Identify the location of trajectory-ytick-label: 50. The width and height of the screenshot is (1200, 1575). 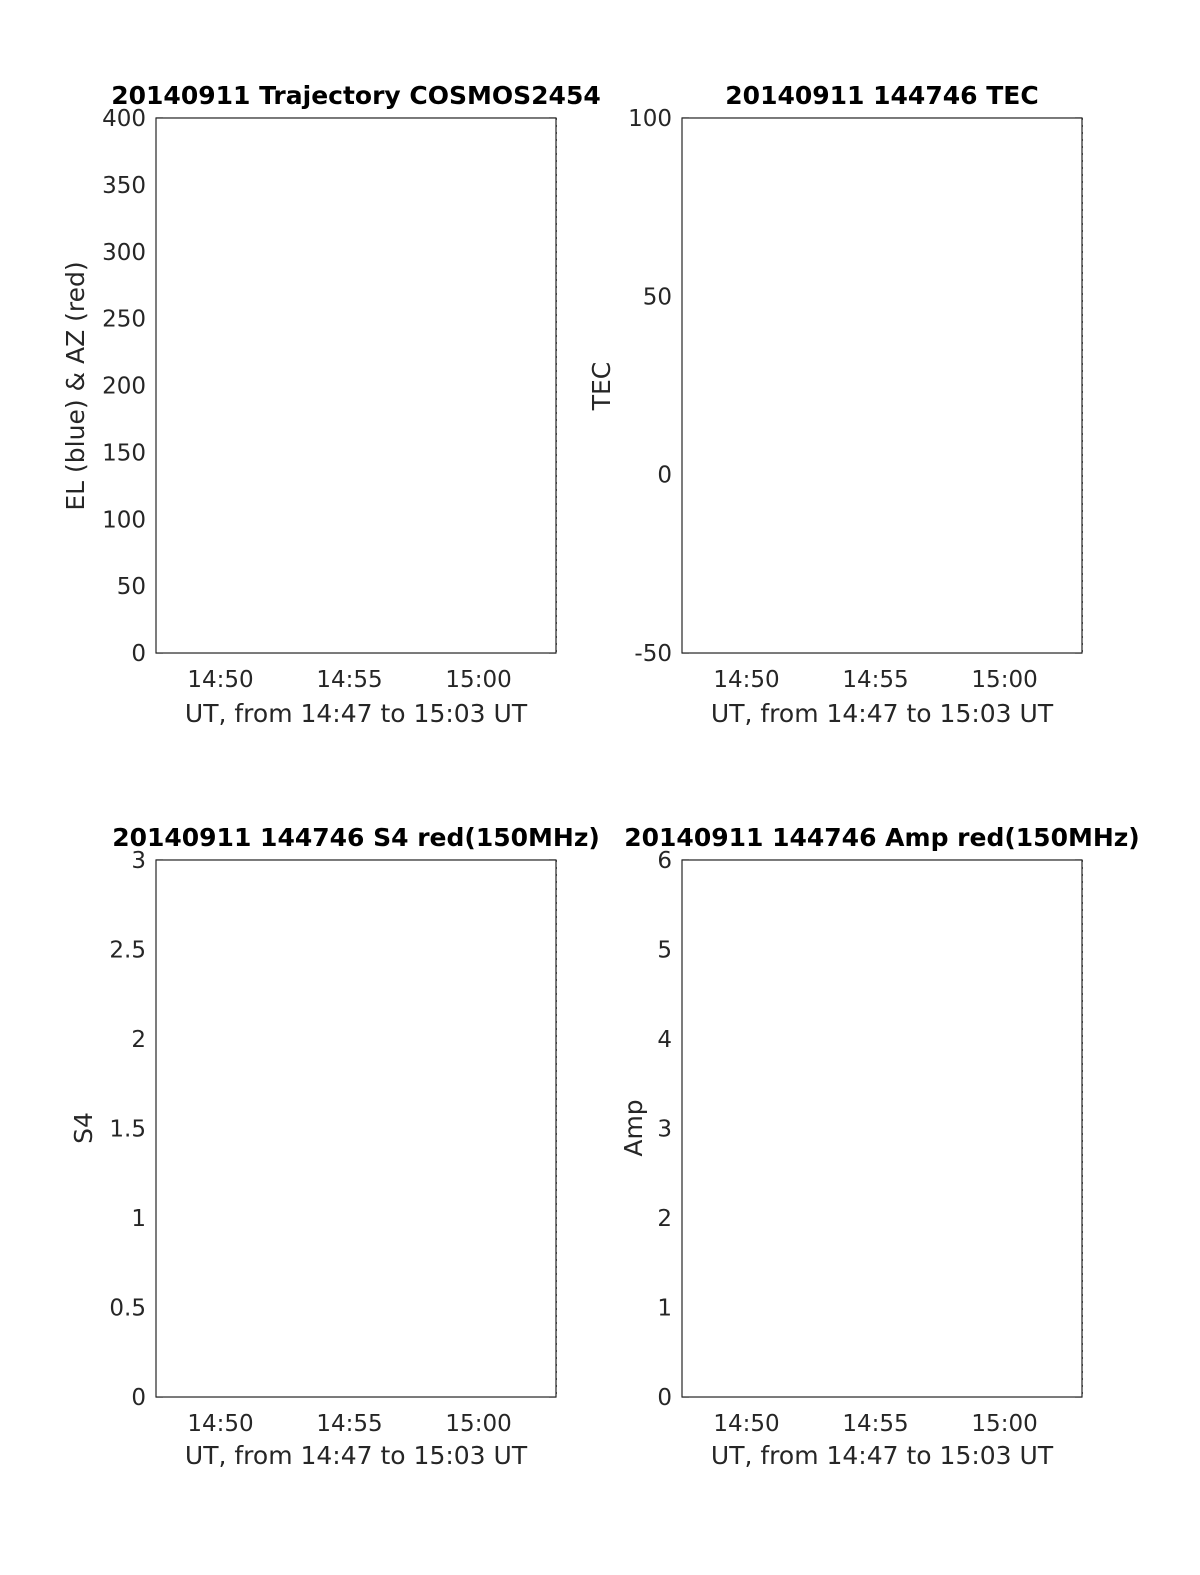
(131, 587).